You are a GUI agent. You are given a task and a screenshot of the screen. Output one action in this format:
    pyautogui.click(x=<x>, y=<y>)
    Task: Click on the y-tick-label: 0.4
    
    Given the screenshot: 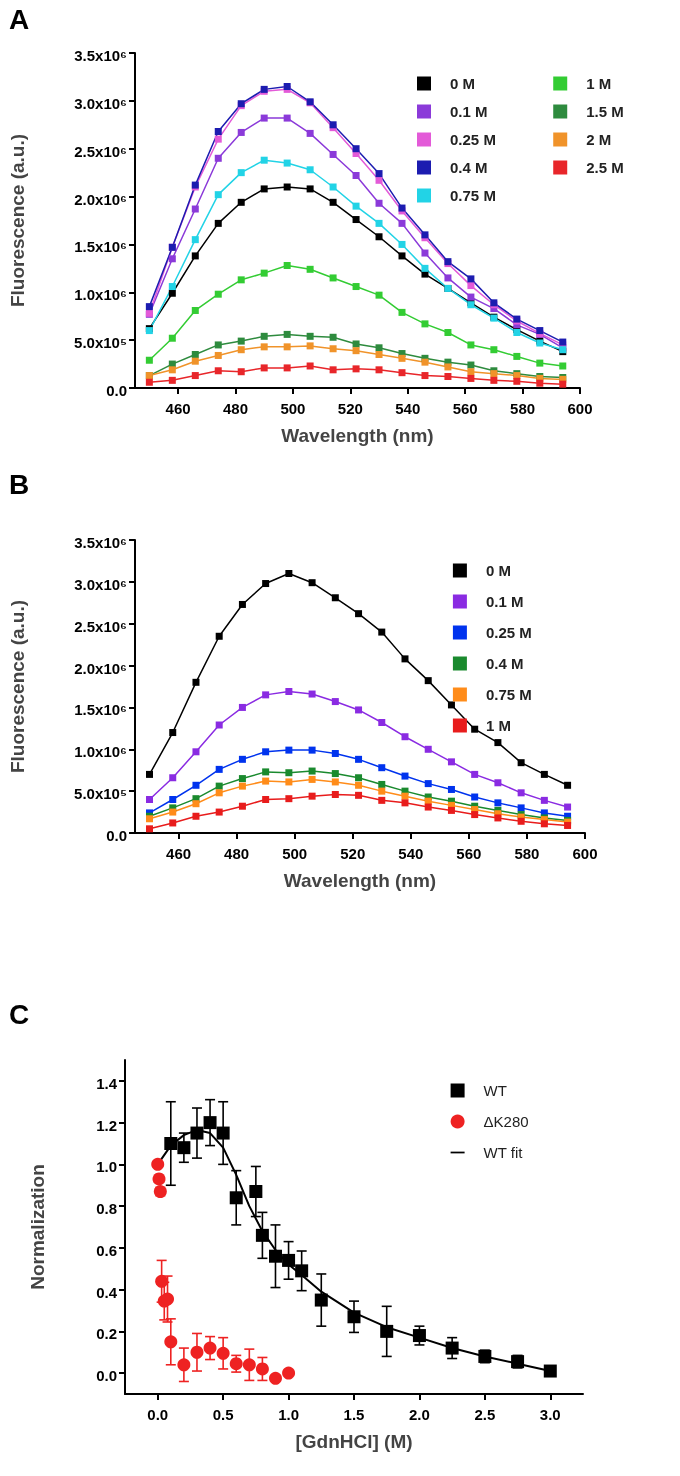 What is the action you would take?
    pyautogui.click(x=107, y=1292)
    